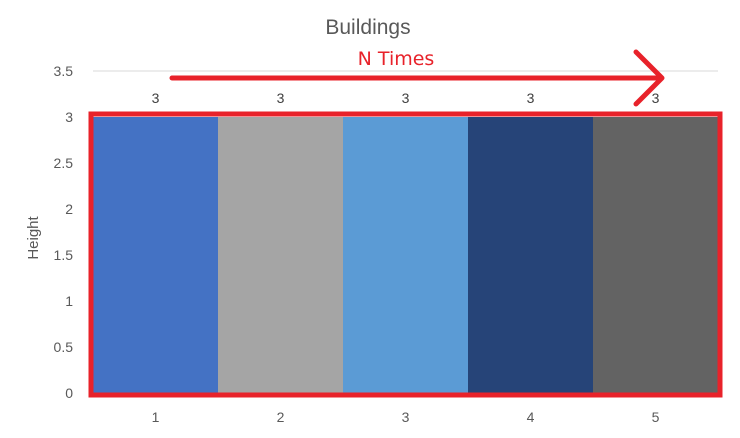  Describe the element at coordinates (69, 301) in the screenshot. I see `y-tick-label: 1` at that location.